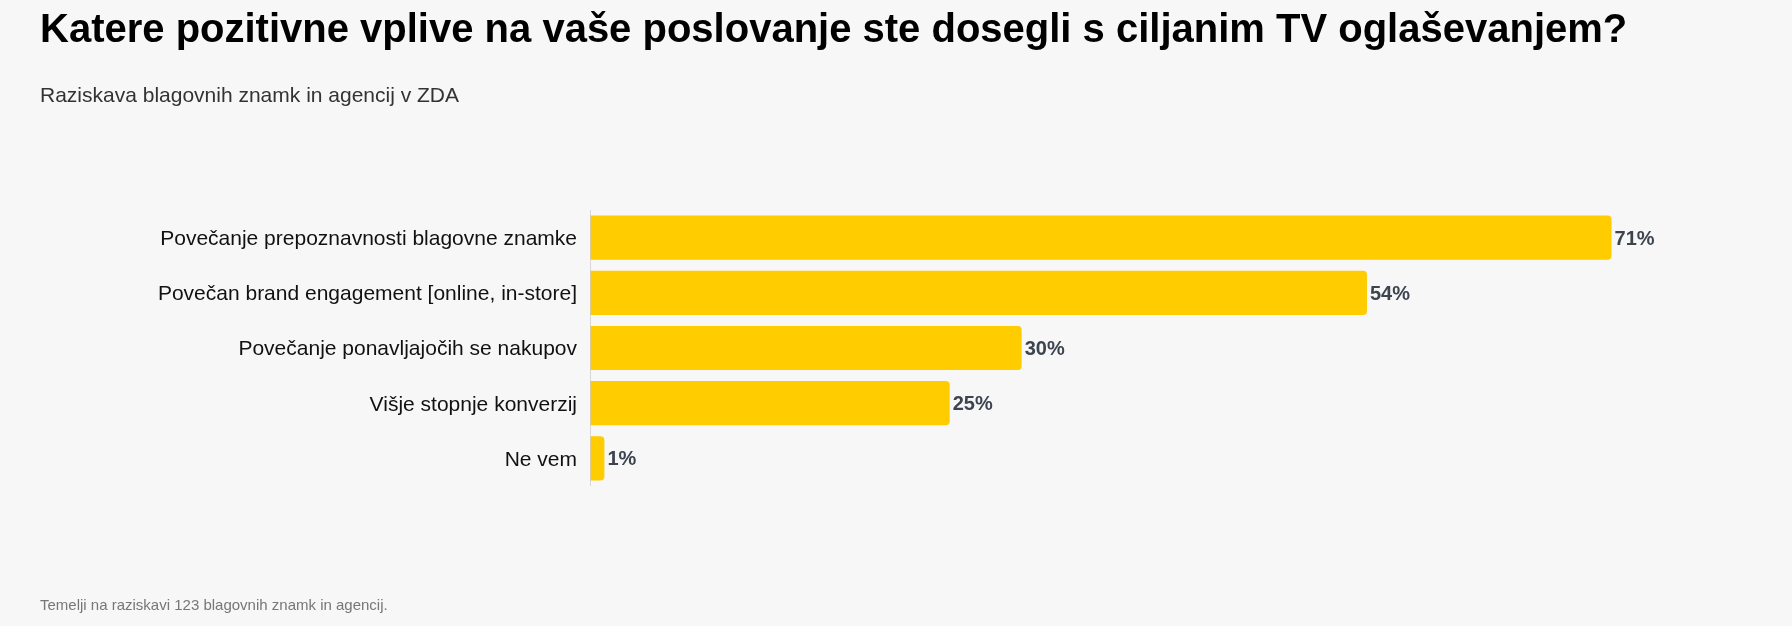  What do you see at coordinates (214, 604) in the screenshot?
I see `text: Temelji na raziskavi 123 blagovnih znamk in agencij.` at bounding box center [214, 604].